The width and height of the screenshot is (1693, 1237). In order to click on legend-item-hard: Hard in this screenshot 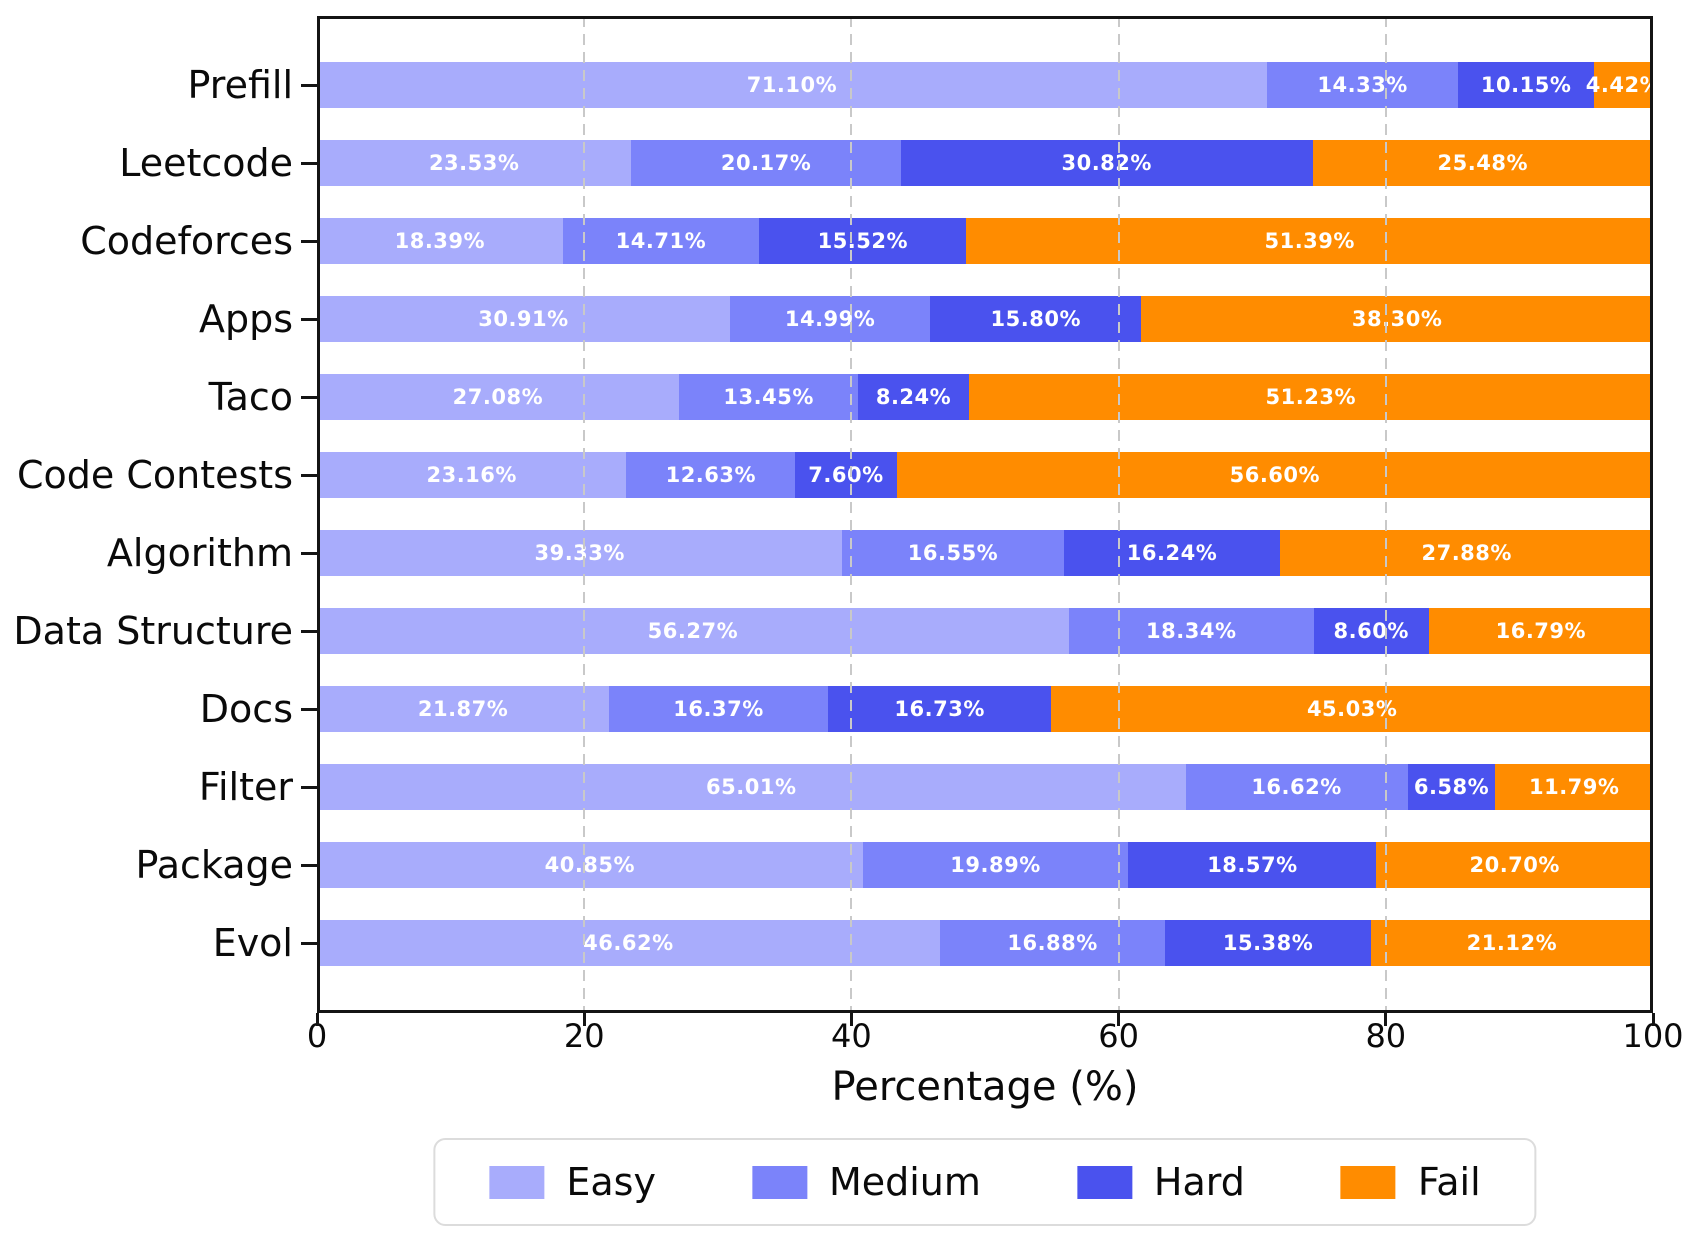, I will do `click(1160, 1182)`.